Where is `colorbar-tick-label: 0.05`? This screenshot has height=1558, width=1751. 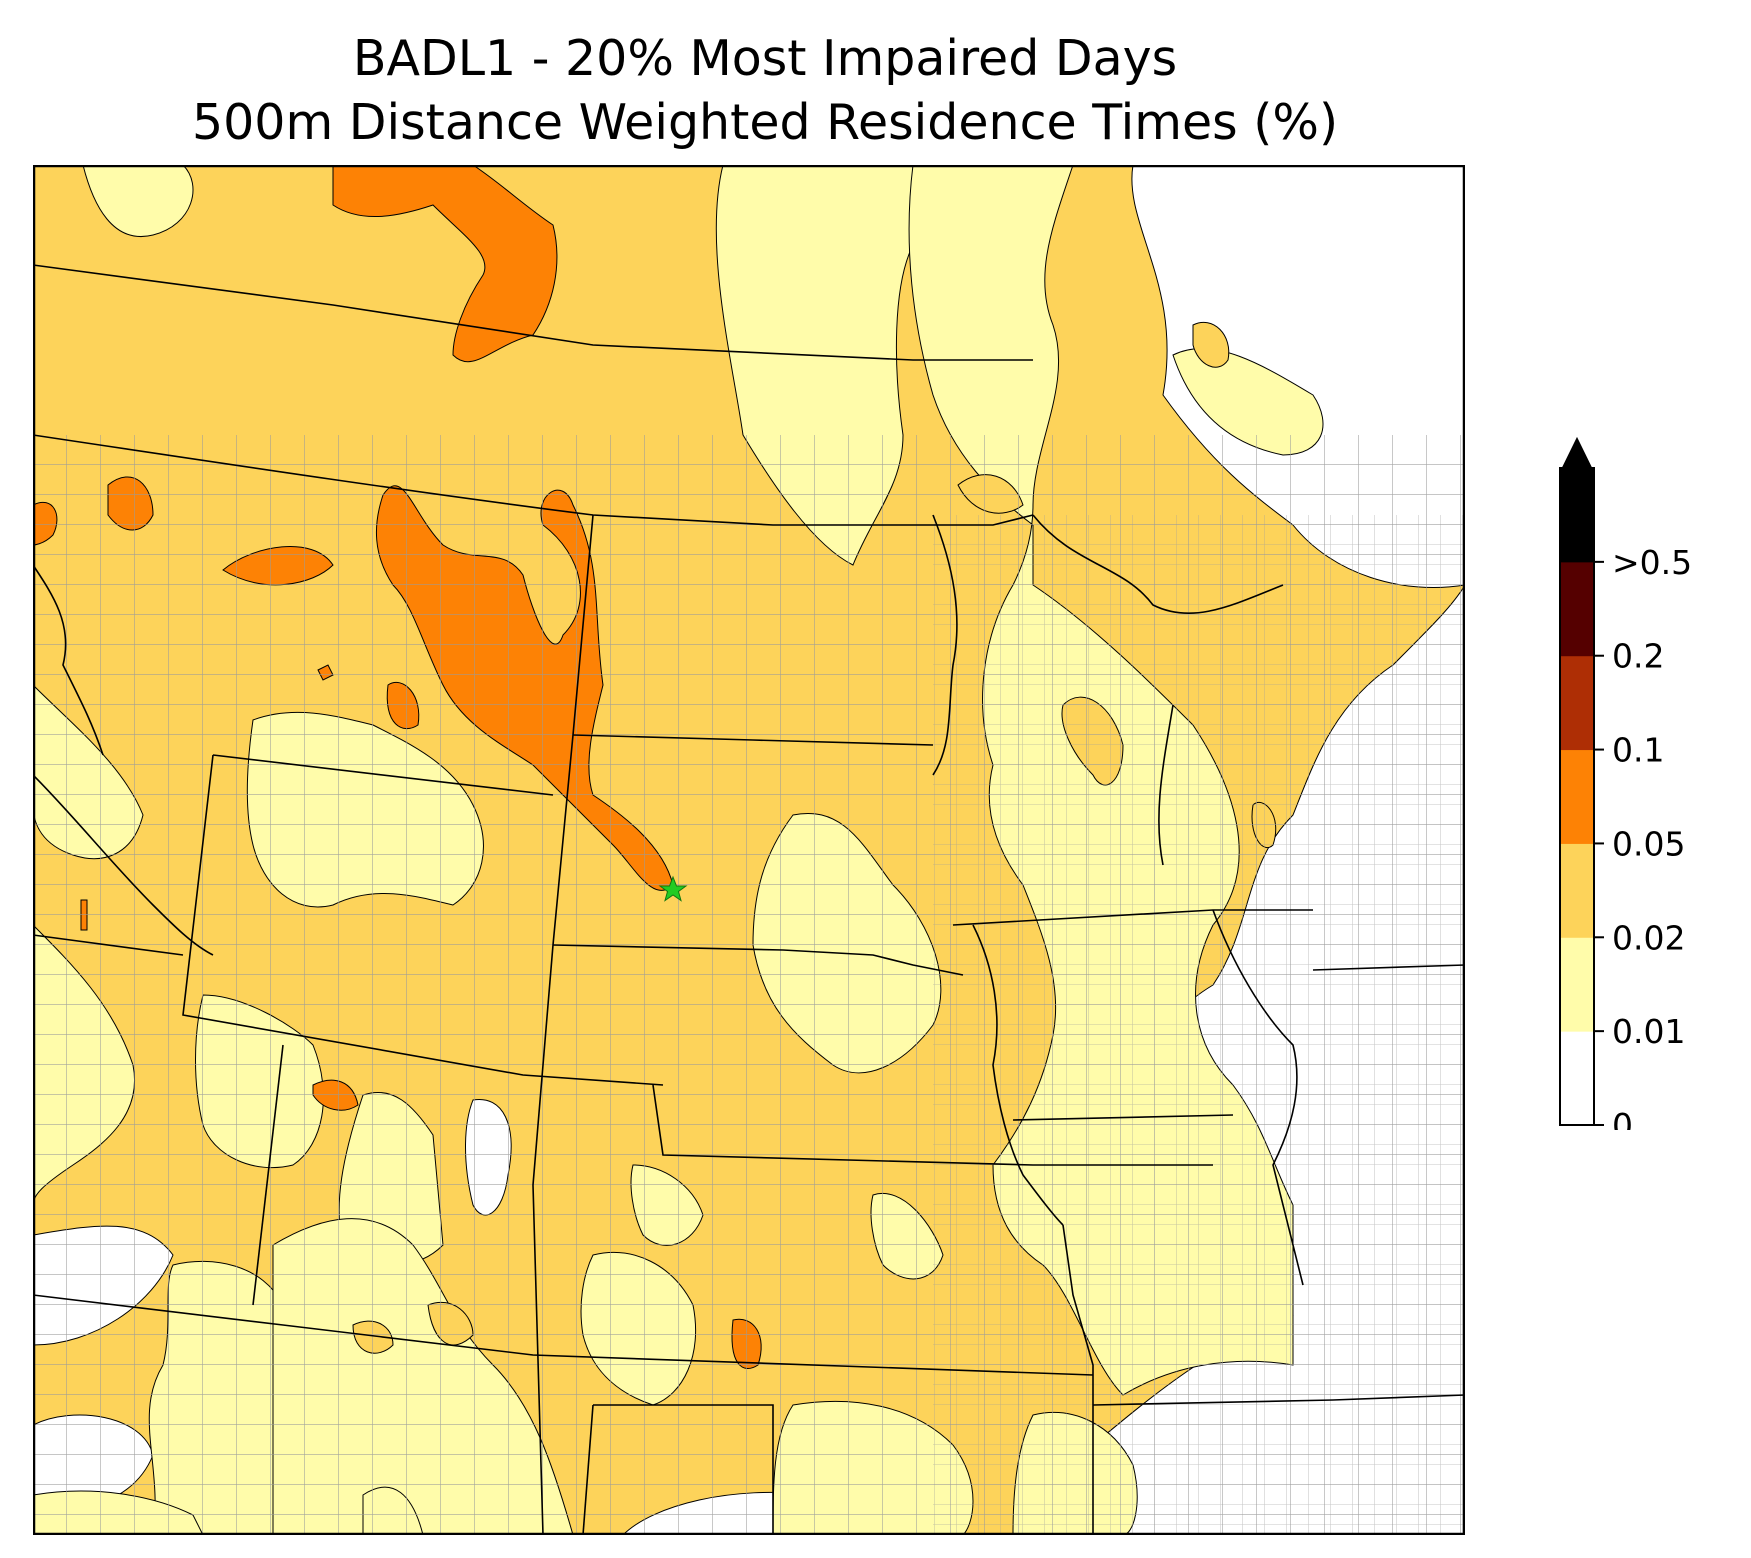
colorbar-tick-label: 0.05 is located at coordinates (1648, 843).